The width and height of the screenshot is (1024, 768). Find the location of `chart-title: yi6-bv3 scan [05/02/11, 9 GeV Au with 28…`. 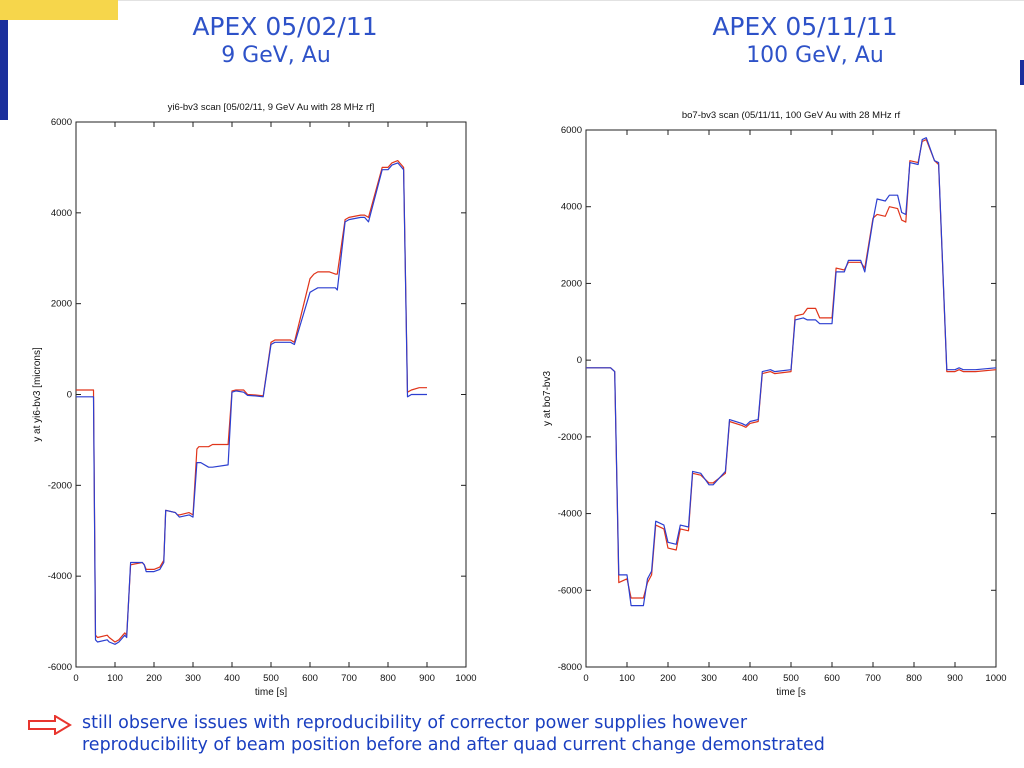

chart-title: yi6-bv3 scan [05/02/11, 9 GeV Au with 28… is located at coordinates (271, 107).